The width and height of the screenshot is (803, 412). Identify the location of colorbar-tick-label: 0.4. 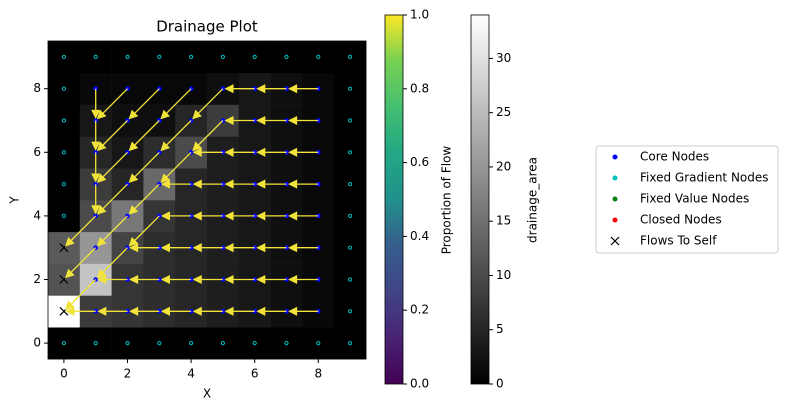
(419, 236).